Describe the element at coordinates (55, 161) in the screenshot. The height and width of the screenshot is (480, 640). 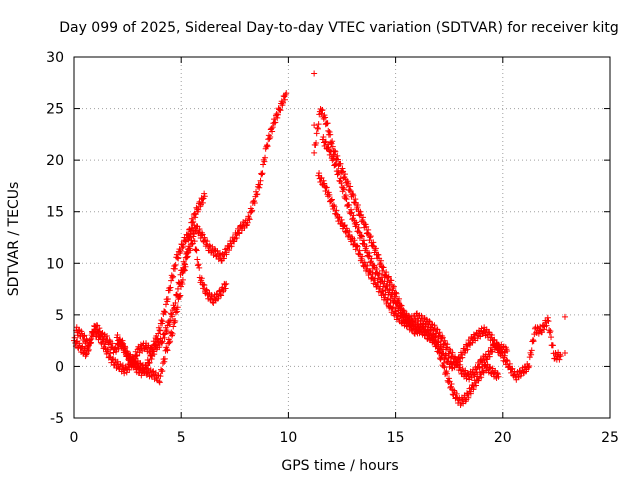
I see `y-tick-label: 20` at that location.